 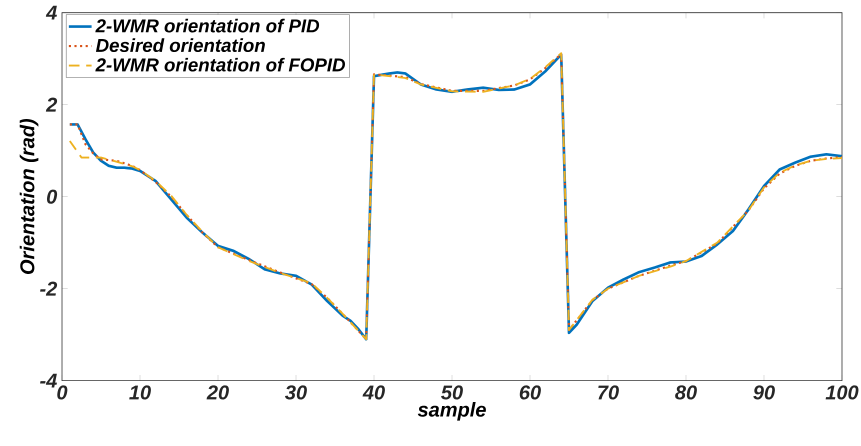 I want to click on y-tick-label: 0, so click(x=52, y=197).